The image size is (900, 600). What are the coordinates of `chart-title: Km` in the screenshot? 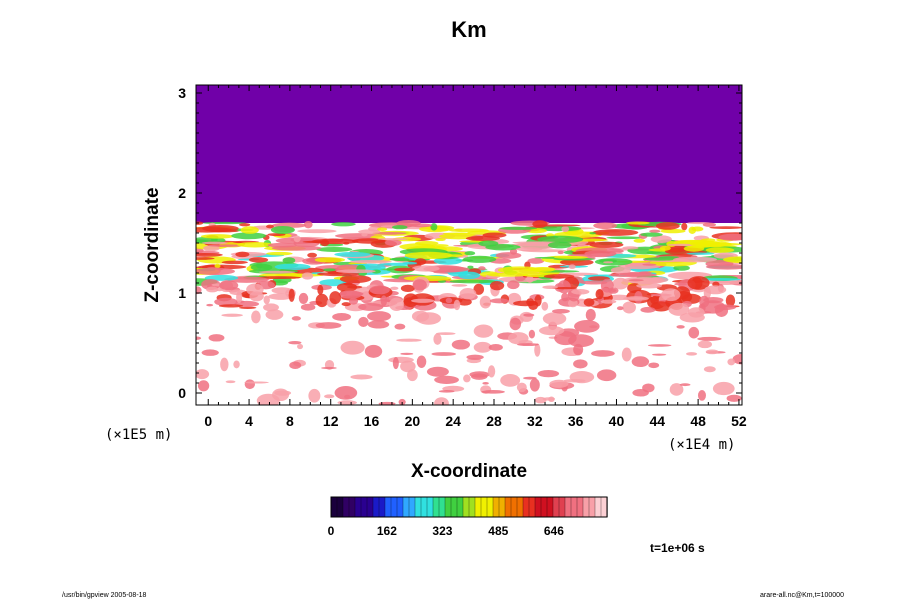 It's located at (468, 29).